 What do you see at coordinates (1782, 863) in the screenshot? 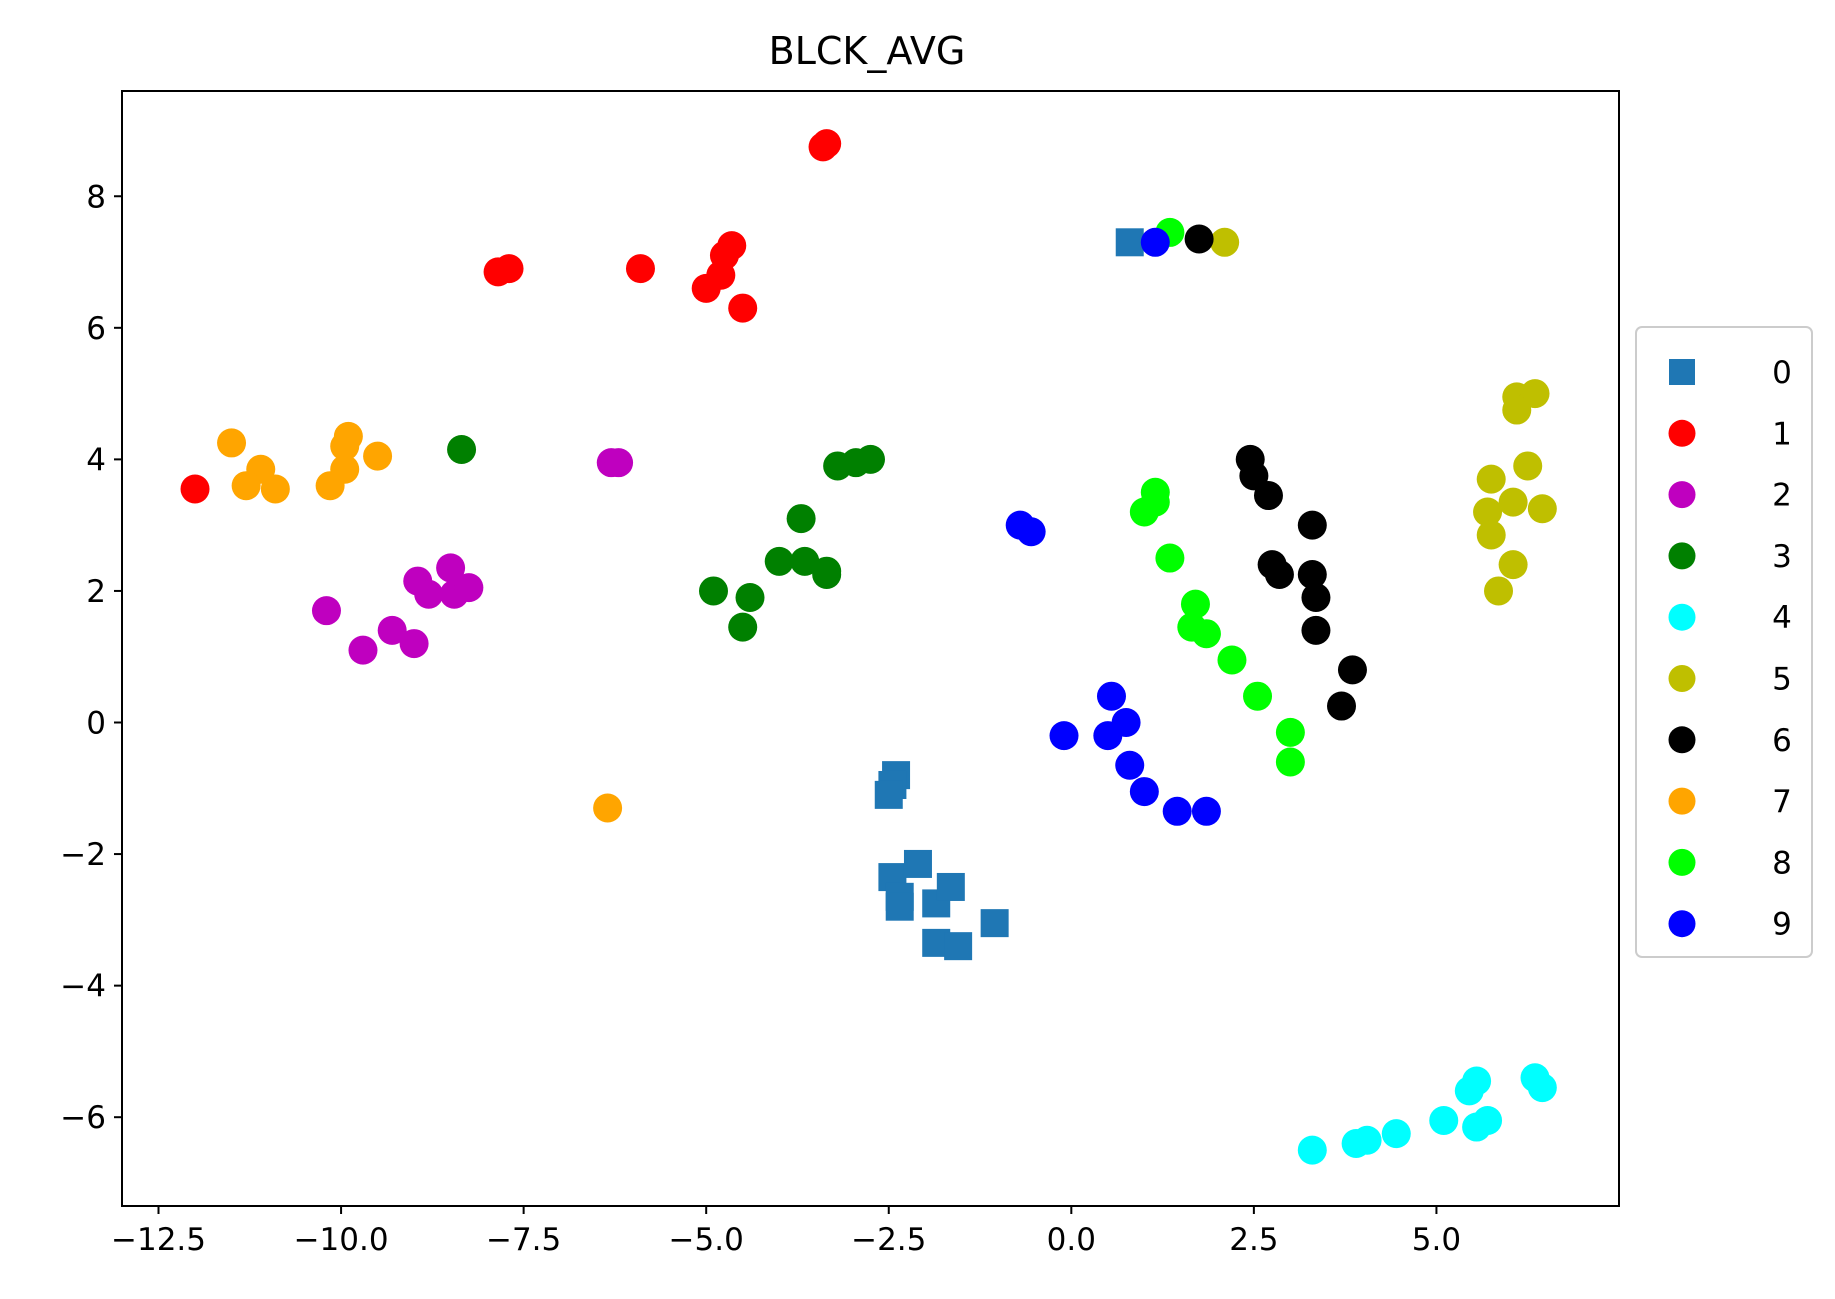
I see `legend-label-8: 8` at bounding box center [1782, 863].